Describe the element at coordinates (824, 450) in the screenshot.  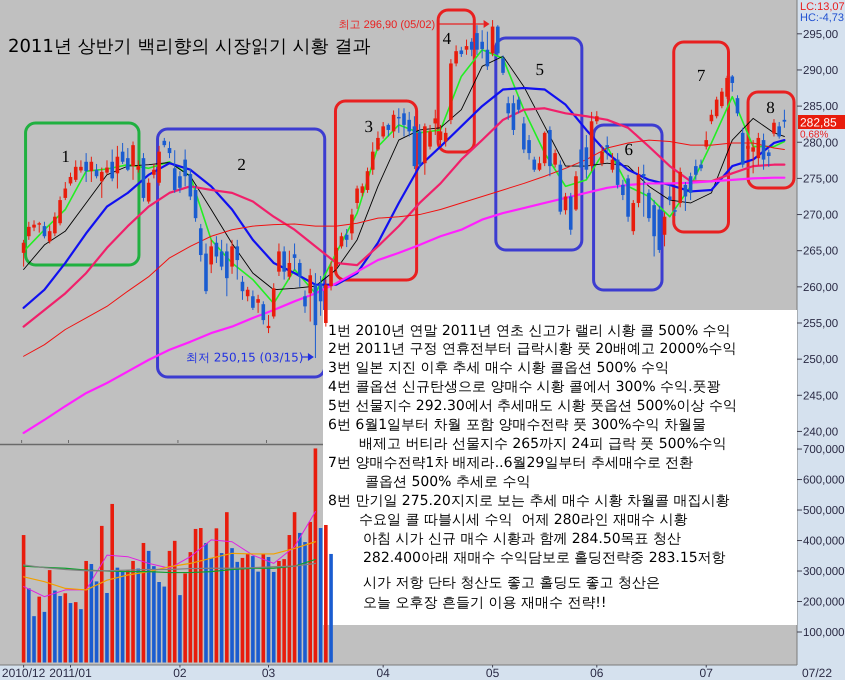
I see `y-tick-label: 700,000` at that location.